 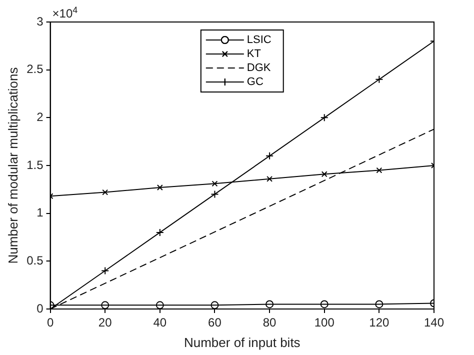 I want to click on legend-label: KT, so click(x=254, y=54).